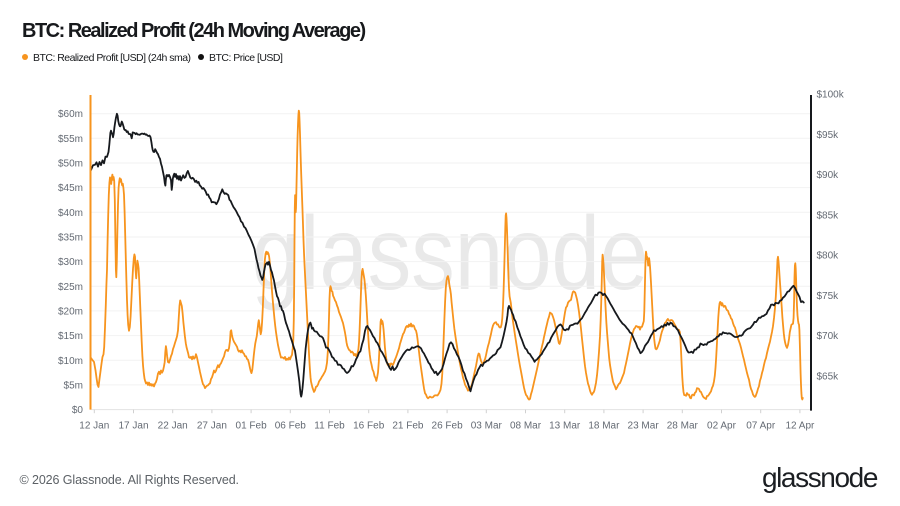  What do you see at coordinates (291, 426) in the screenshot?
I see `svg-text: 06 Feb` at bounding box center [291, 426].